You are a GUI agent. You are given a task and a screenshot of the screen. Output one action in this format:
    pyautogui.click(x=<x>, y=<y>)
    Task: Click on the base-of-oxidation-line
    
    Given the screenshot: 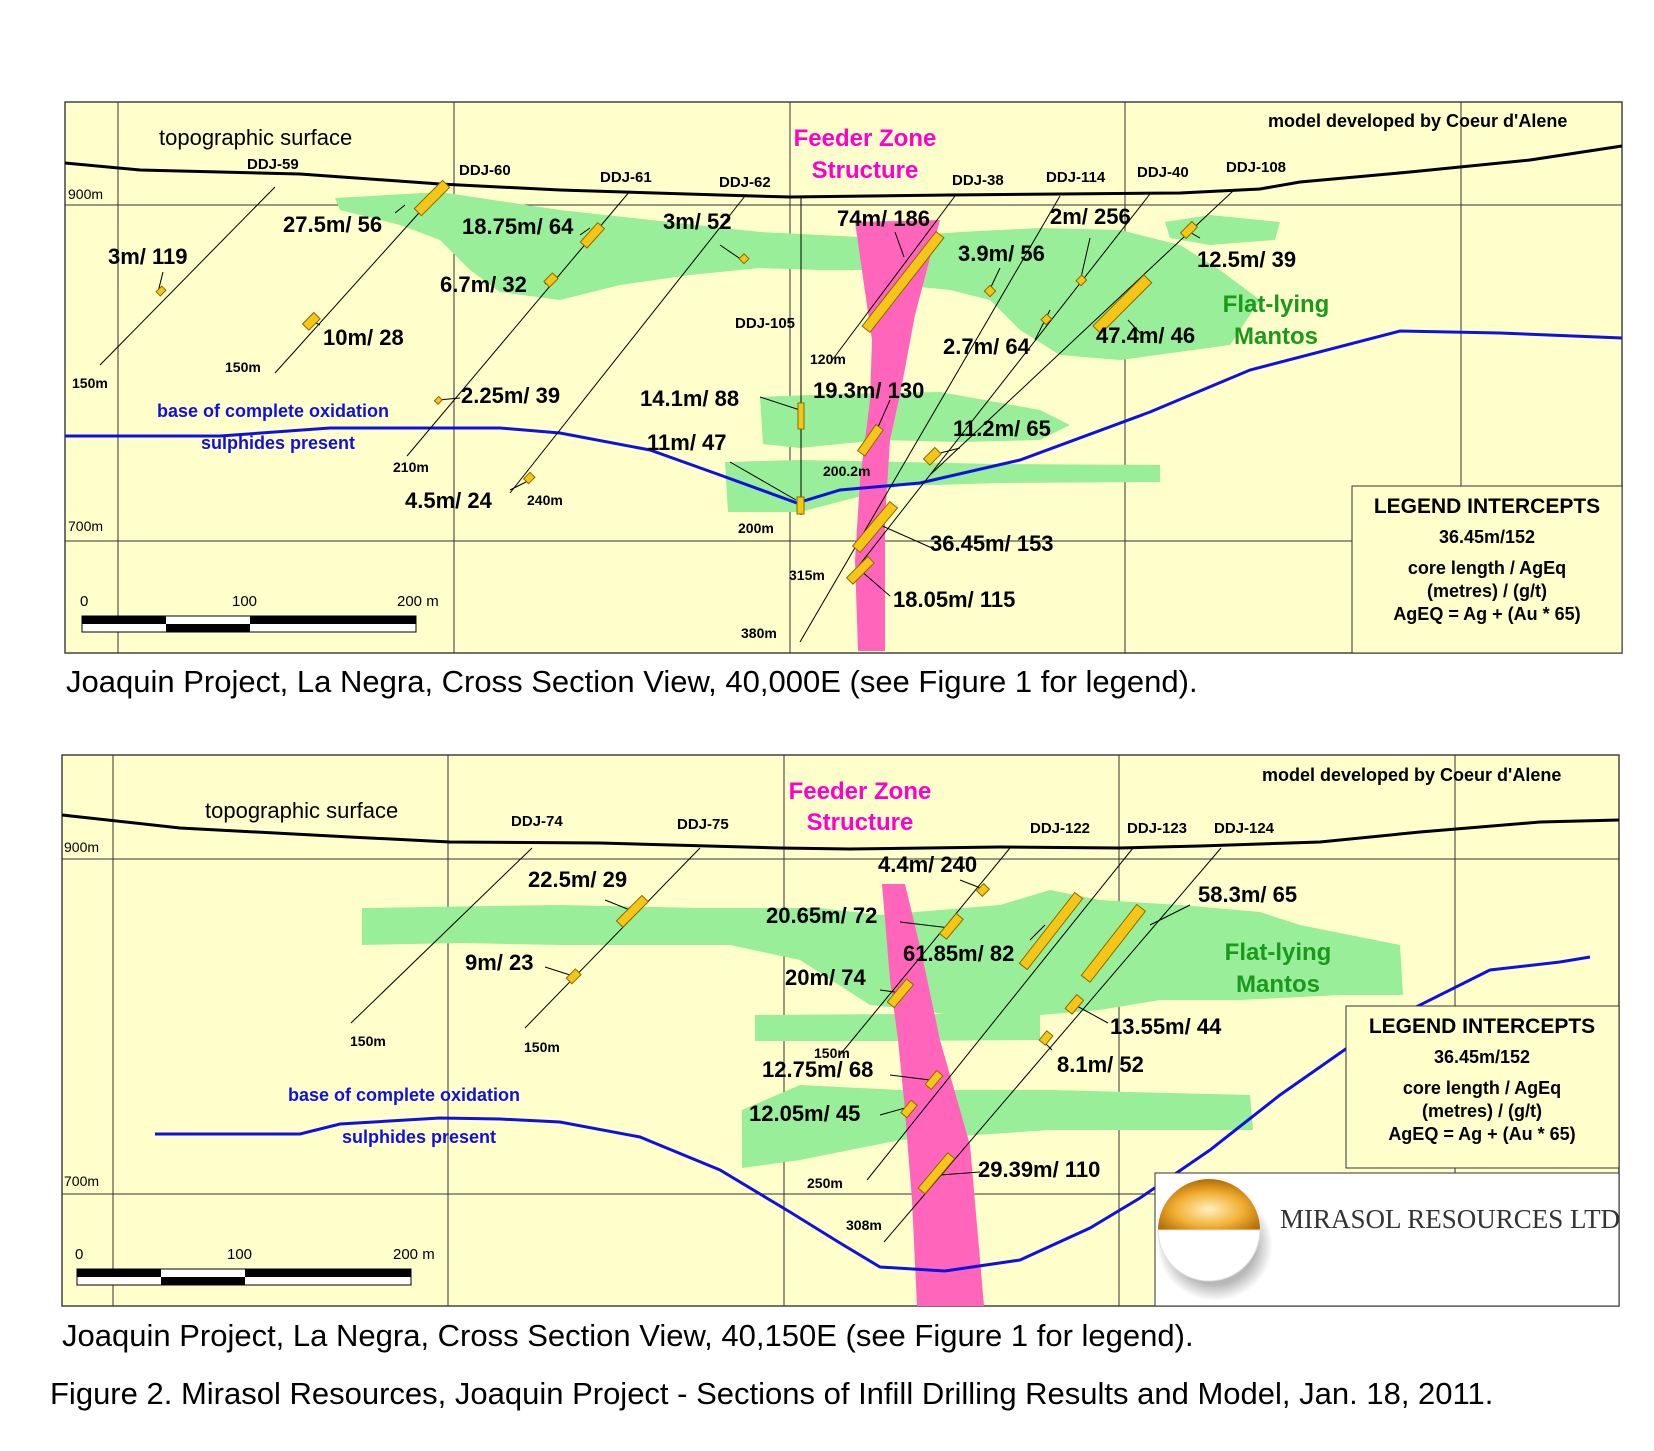 What is the action you would take?
    pyautogui.click(x=844, y=417)
    